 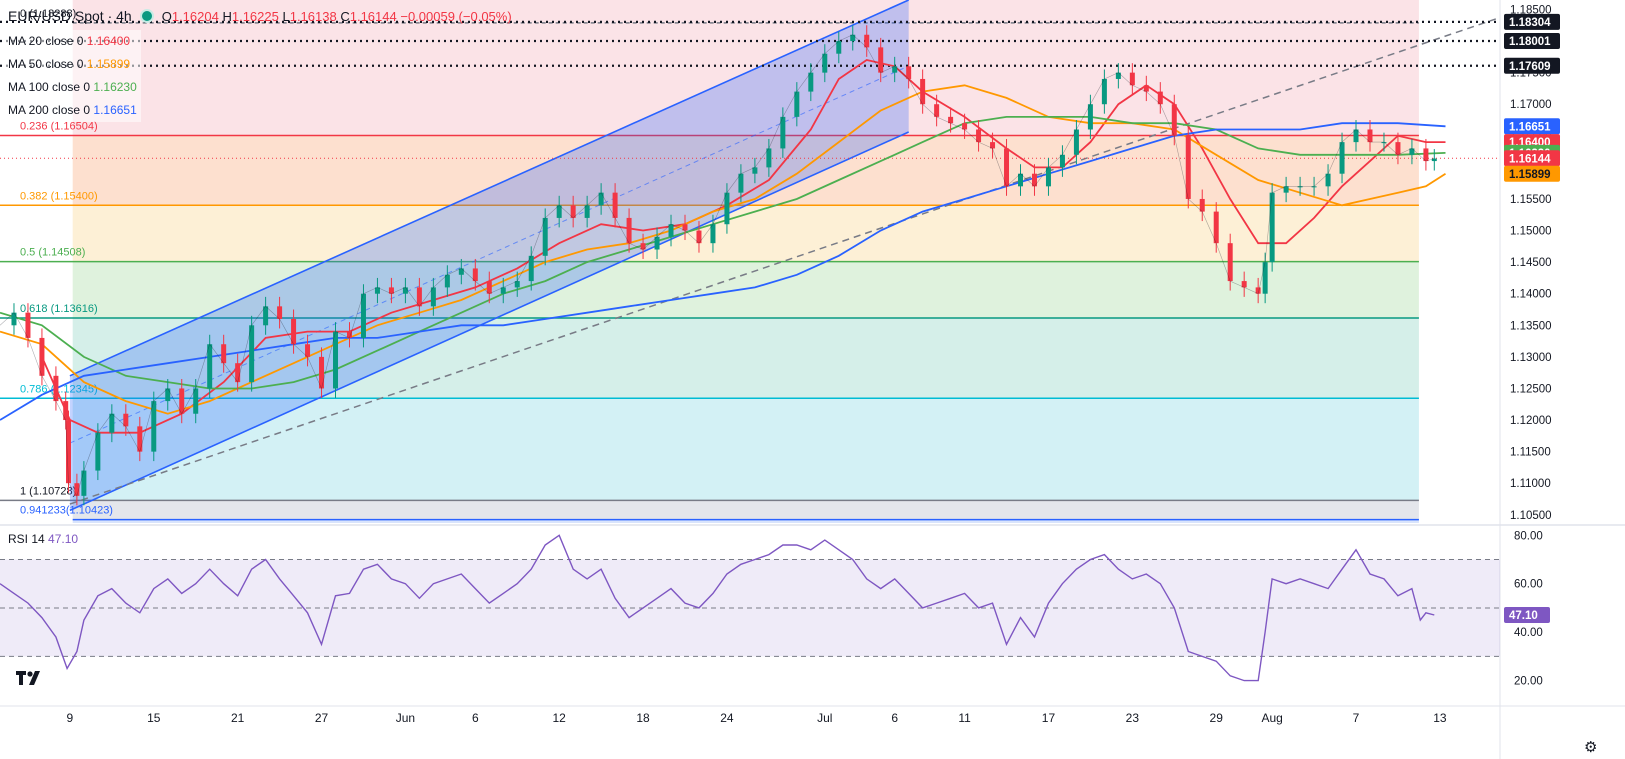 What do you see at coordinates (894, 718) in the screenshot?
I see `time-tick-label: 6` at bounding box center [894, 718].